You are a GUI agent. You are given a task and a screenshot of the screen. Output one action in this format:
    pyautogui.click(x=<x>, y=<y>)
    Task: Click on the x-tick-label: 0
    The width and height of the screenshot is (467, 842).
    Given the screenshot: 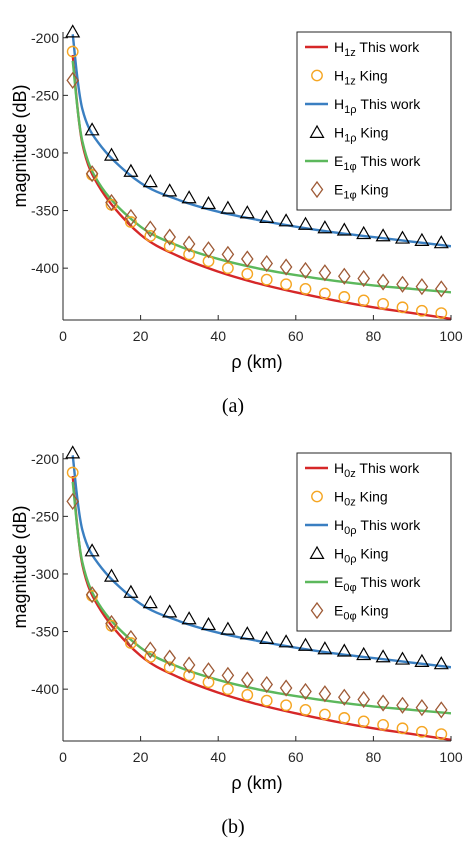 What is the action you would take?
    pyautogui.click(x=63, y=336)
    